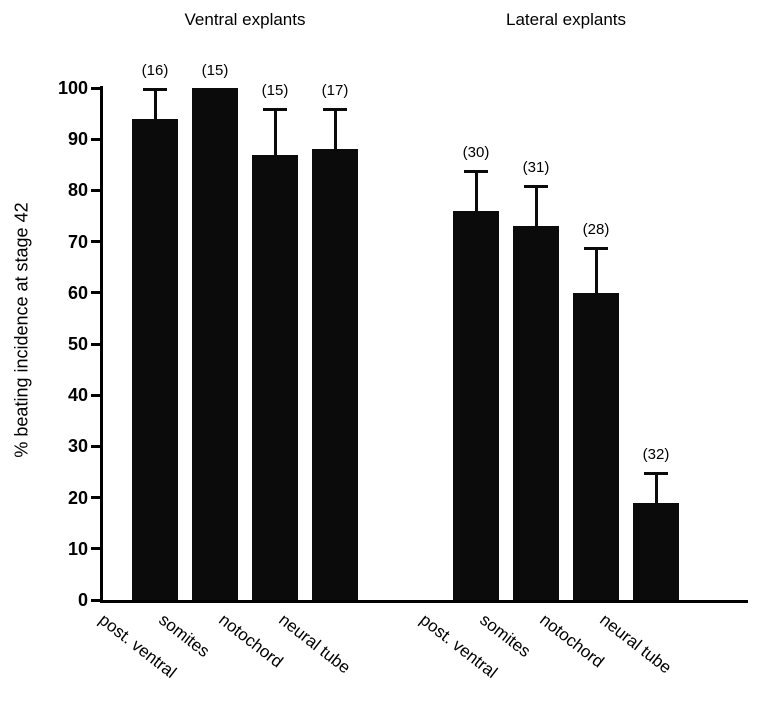 The width and height of the screenshot is (757, 726). What do you see at coordinates (21, 330) in the screenshot?
I see `y-axis-label: % beating incidence at stage 42` at bounding box center [21, 330].